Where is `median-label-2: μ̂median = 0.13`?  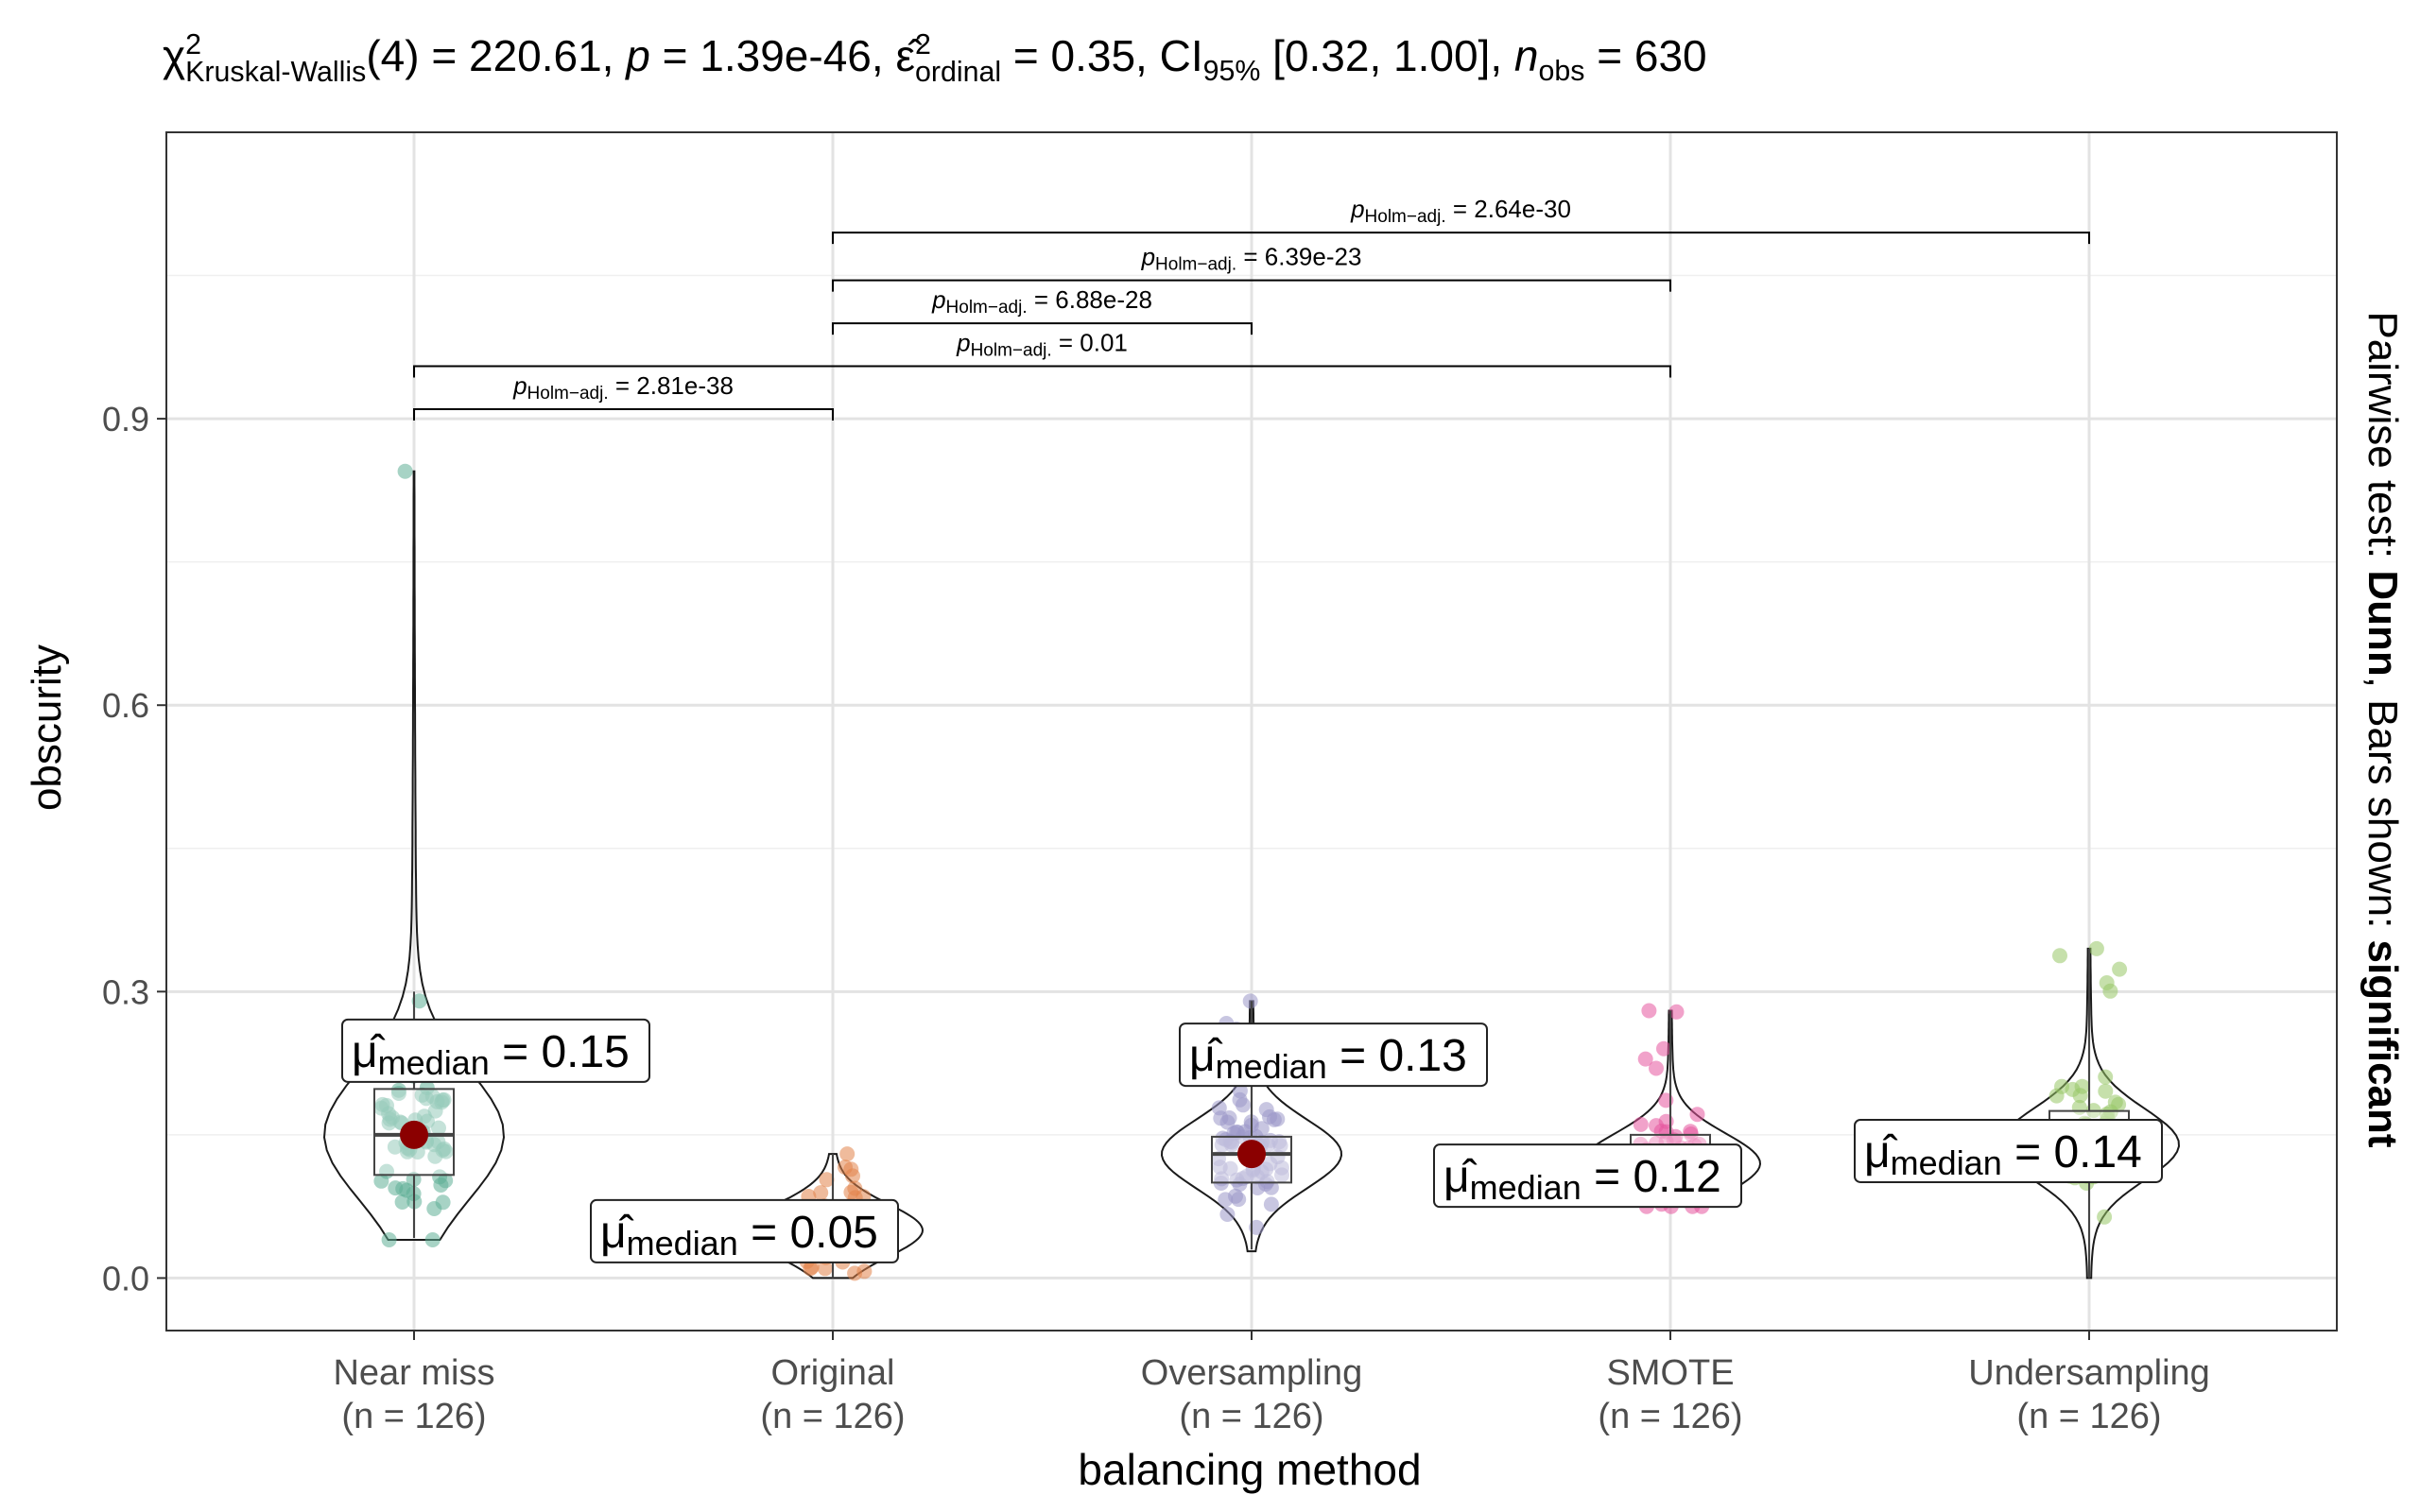
median-label-2: μ̂median = 0.13 is located at coordinates (1333, 1055).